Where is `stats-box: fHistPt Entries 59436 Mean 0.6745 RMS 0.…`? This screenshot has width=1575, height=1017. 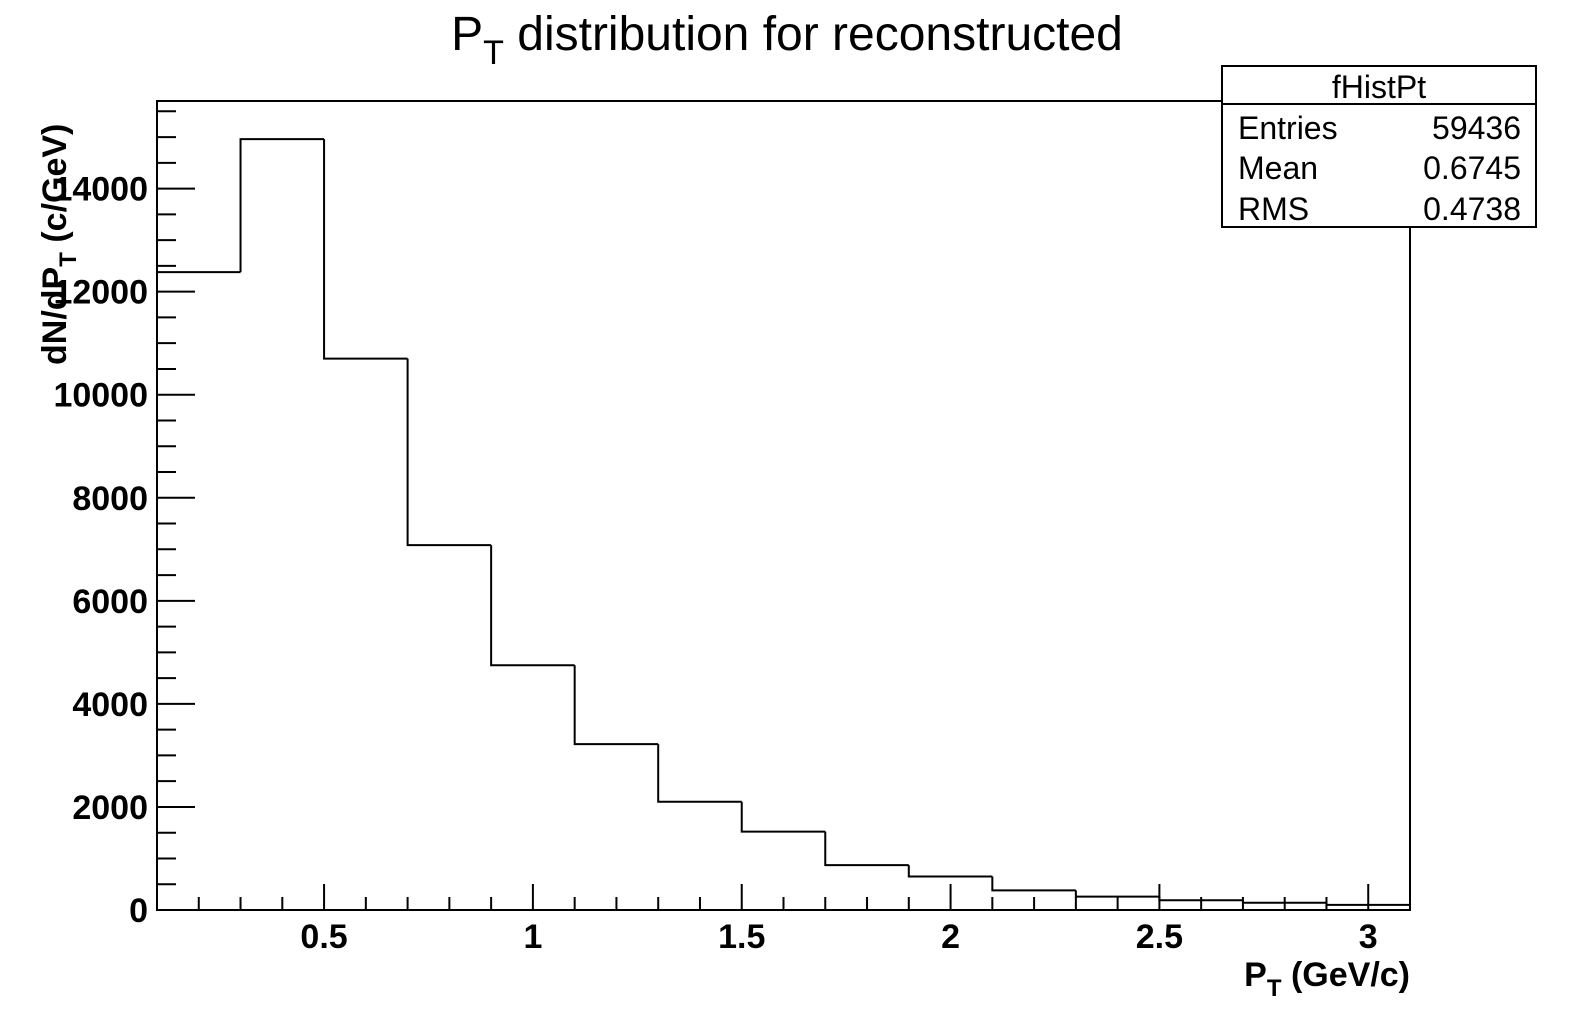
stats-box: fHistPt Entries 59436 Mean 0.6745 RMS 0.… is located at coordinates (1379, 146).